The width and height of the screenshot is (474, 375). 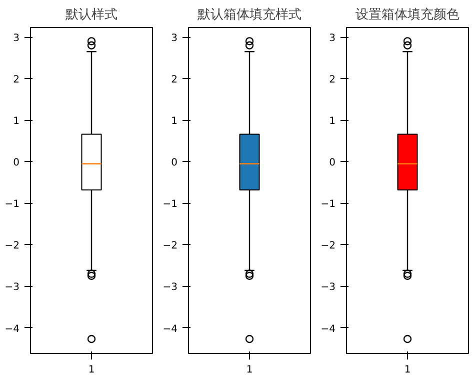 What do you see at coordinates (91, 15) in the screenshot?
I see `chart-title: 默认样式` at bounding box center [91, 15].